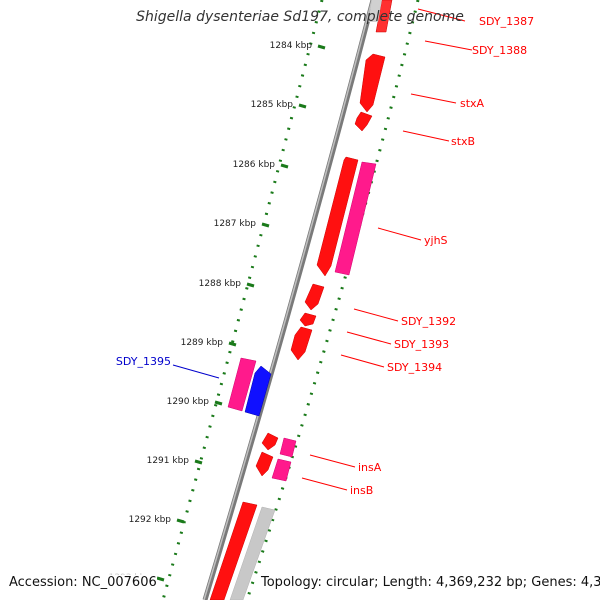  Describe the element at coordinates (375, 11) in the screenshot. I see `gene-sdy-1387-gray` at that location.